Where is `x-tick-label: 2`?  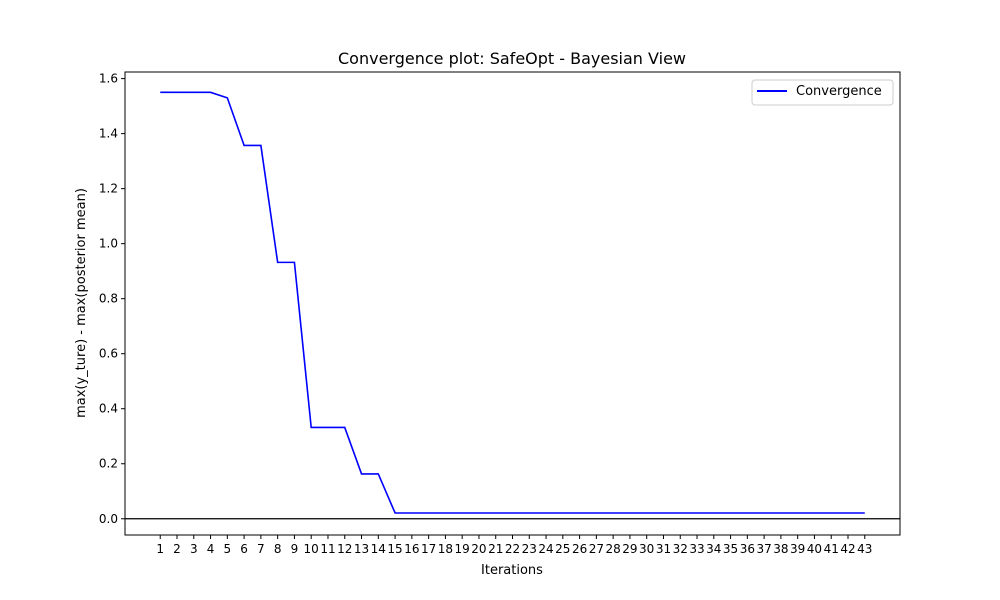 x-tick-label: 2 is located at coordinates (177, 549).